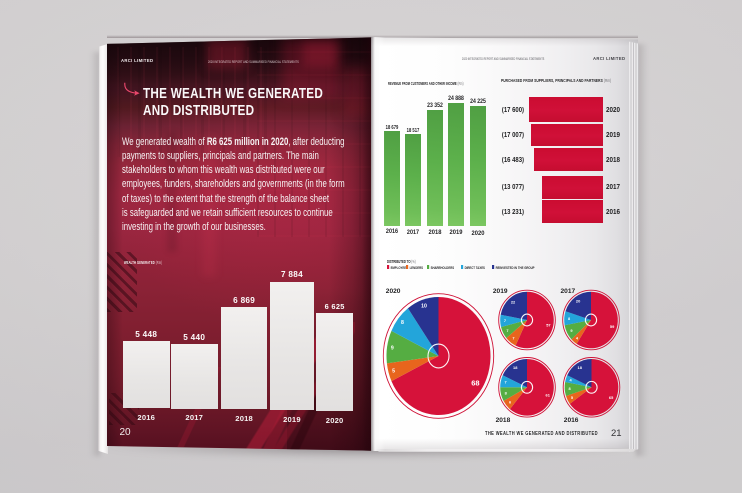  I want to click on svg-text: 59, so click(612, 326).